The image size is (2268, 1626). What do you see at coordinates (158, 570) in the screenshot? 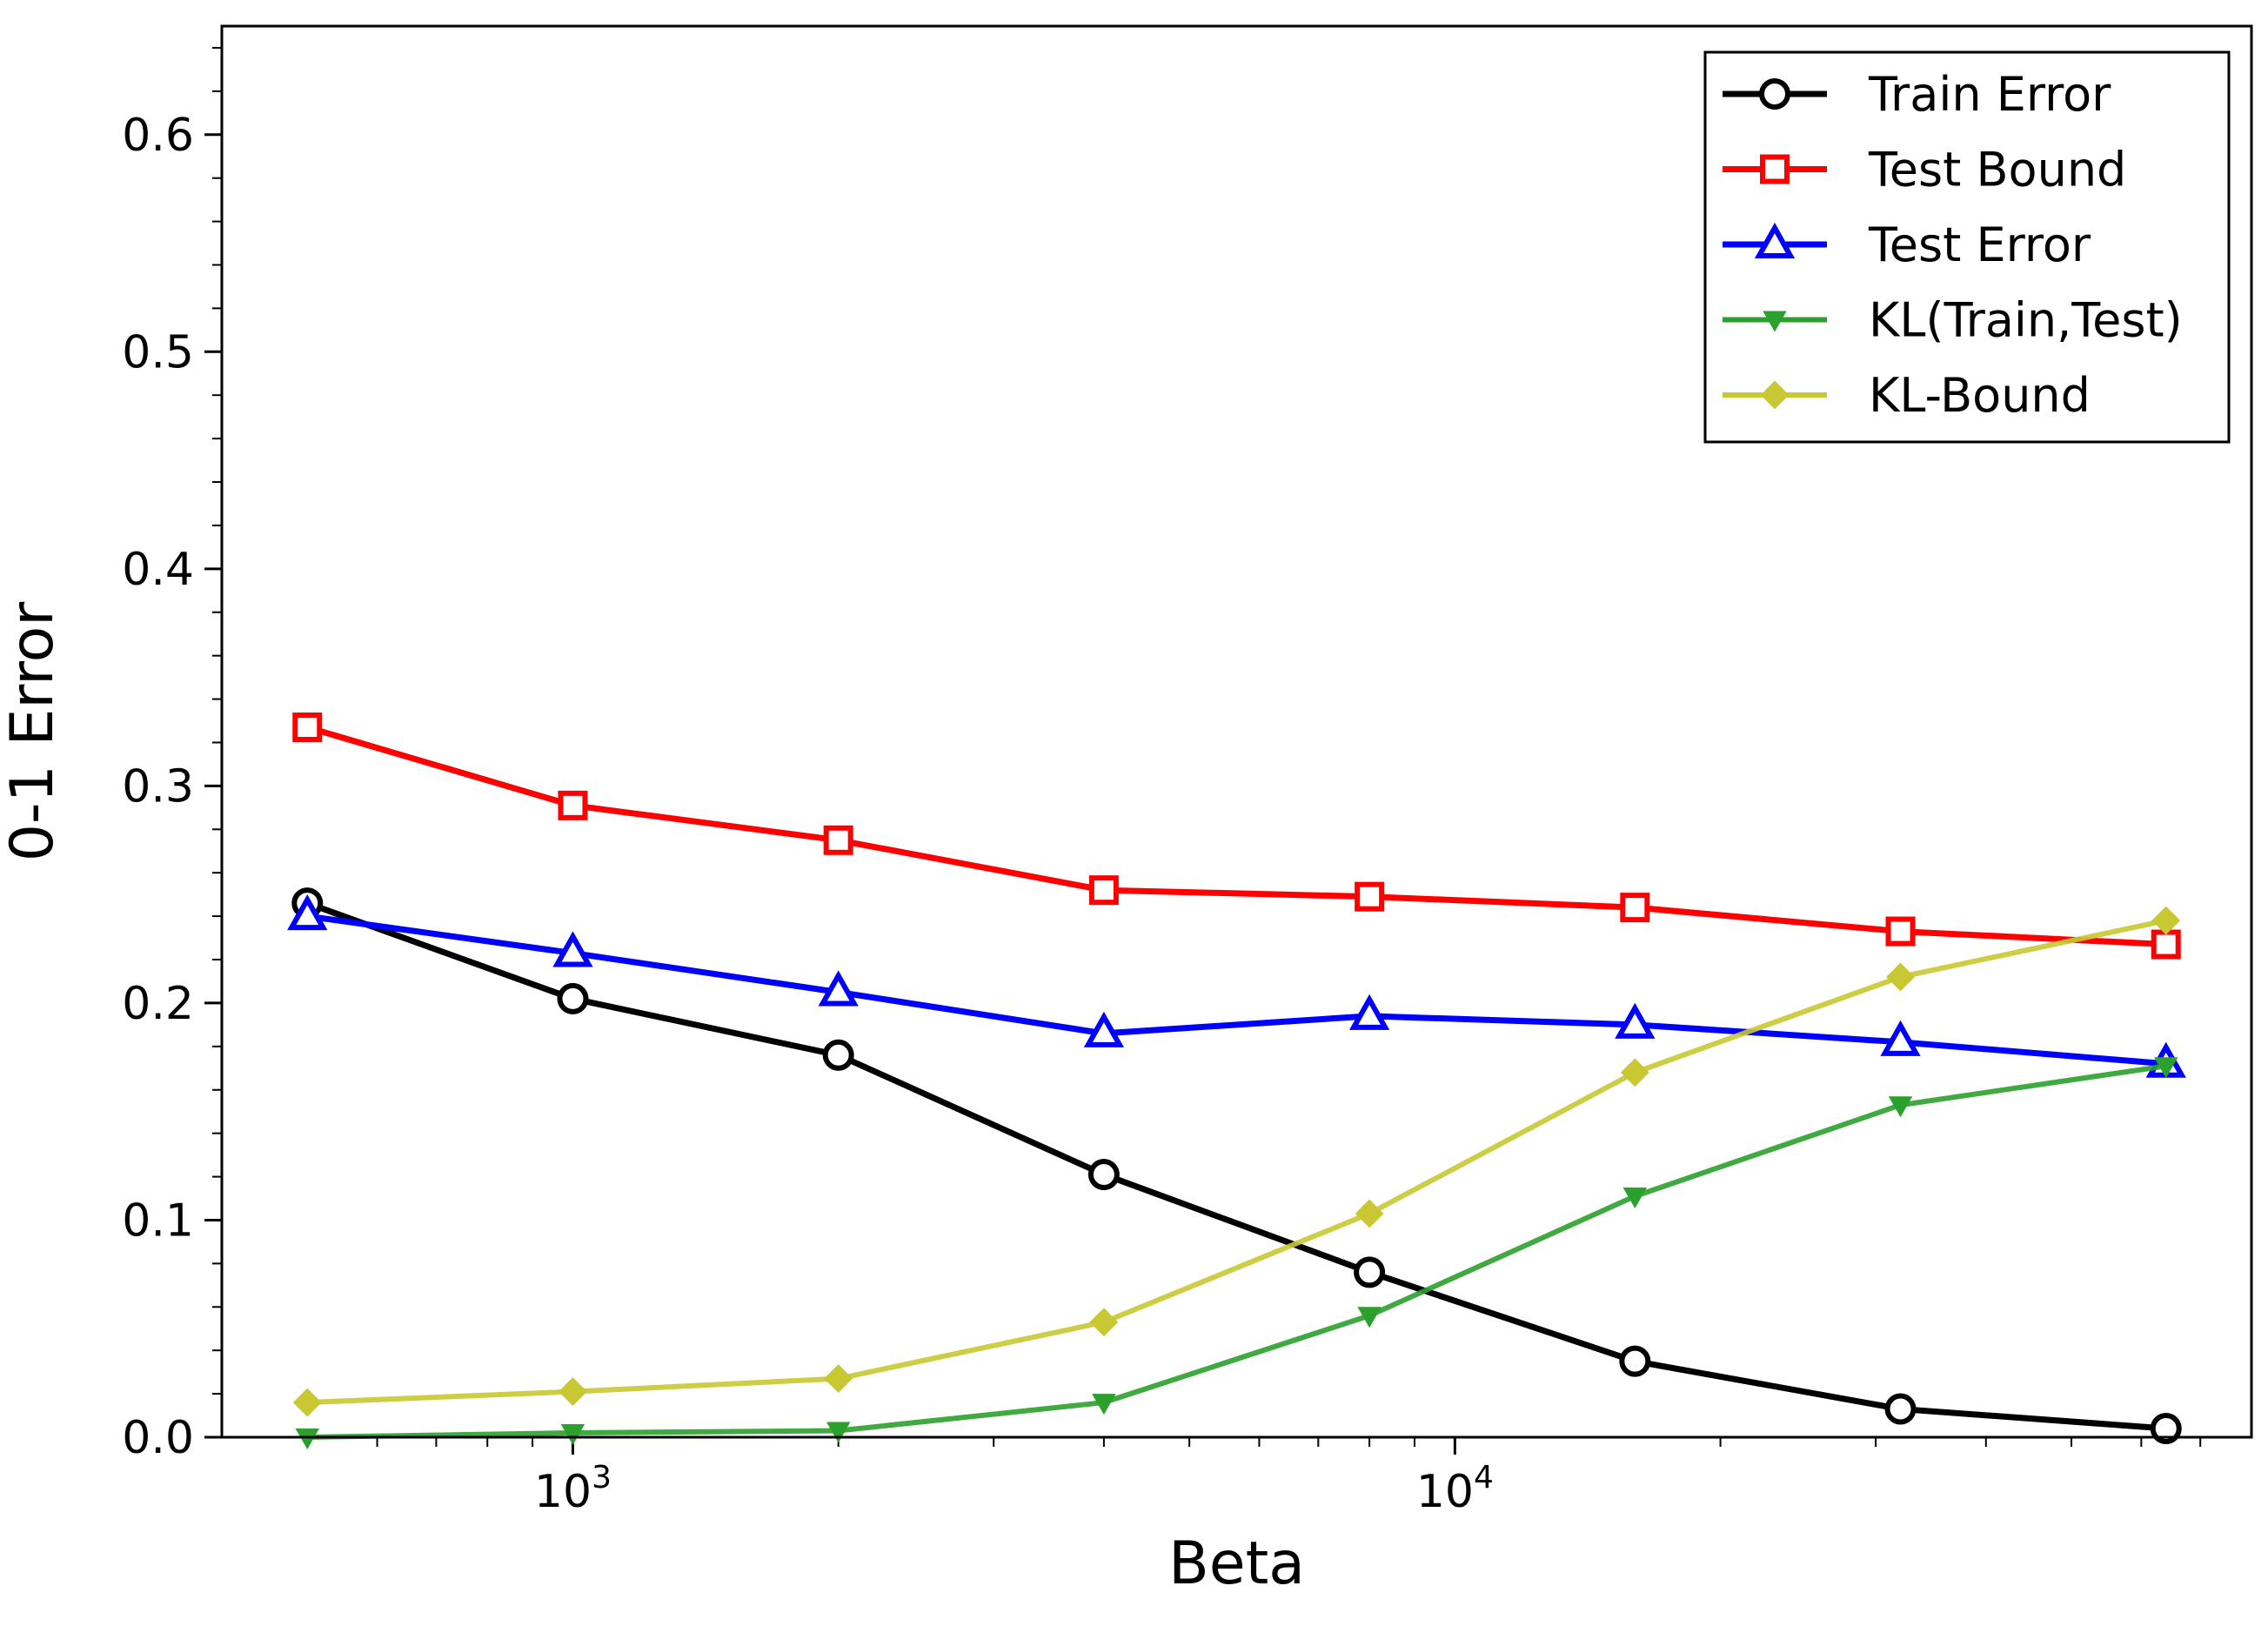
I see `y-tick-label: 0.4` at bounding box center [158, 570].